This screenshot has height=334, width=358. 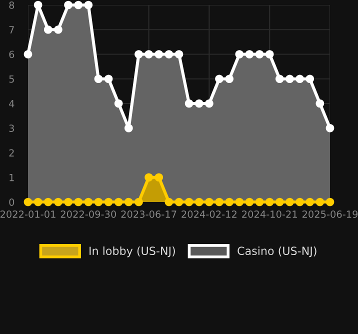 I want to click on y-tick-label: 8, so click(x=11, y=5).